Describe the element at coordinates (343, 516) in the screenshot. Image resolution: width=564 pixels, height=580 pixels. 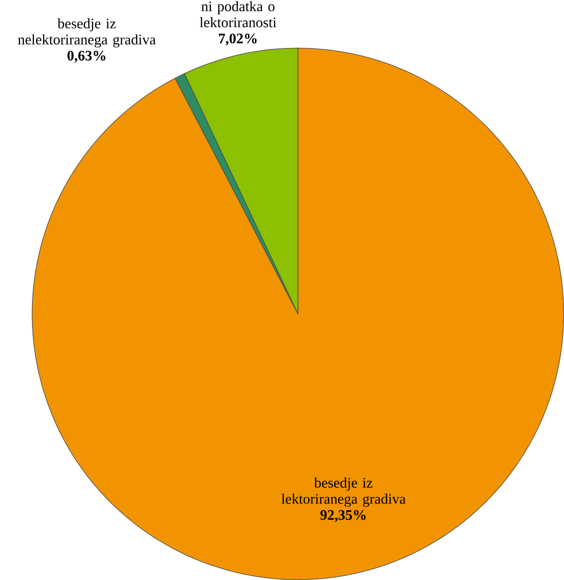
I see `data-label: 92,35%` at that location.